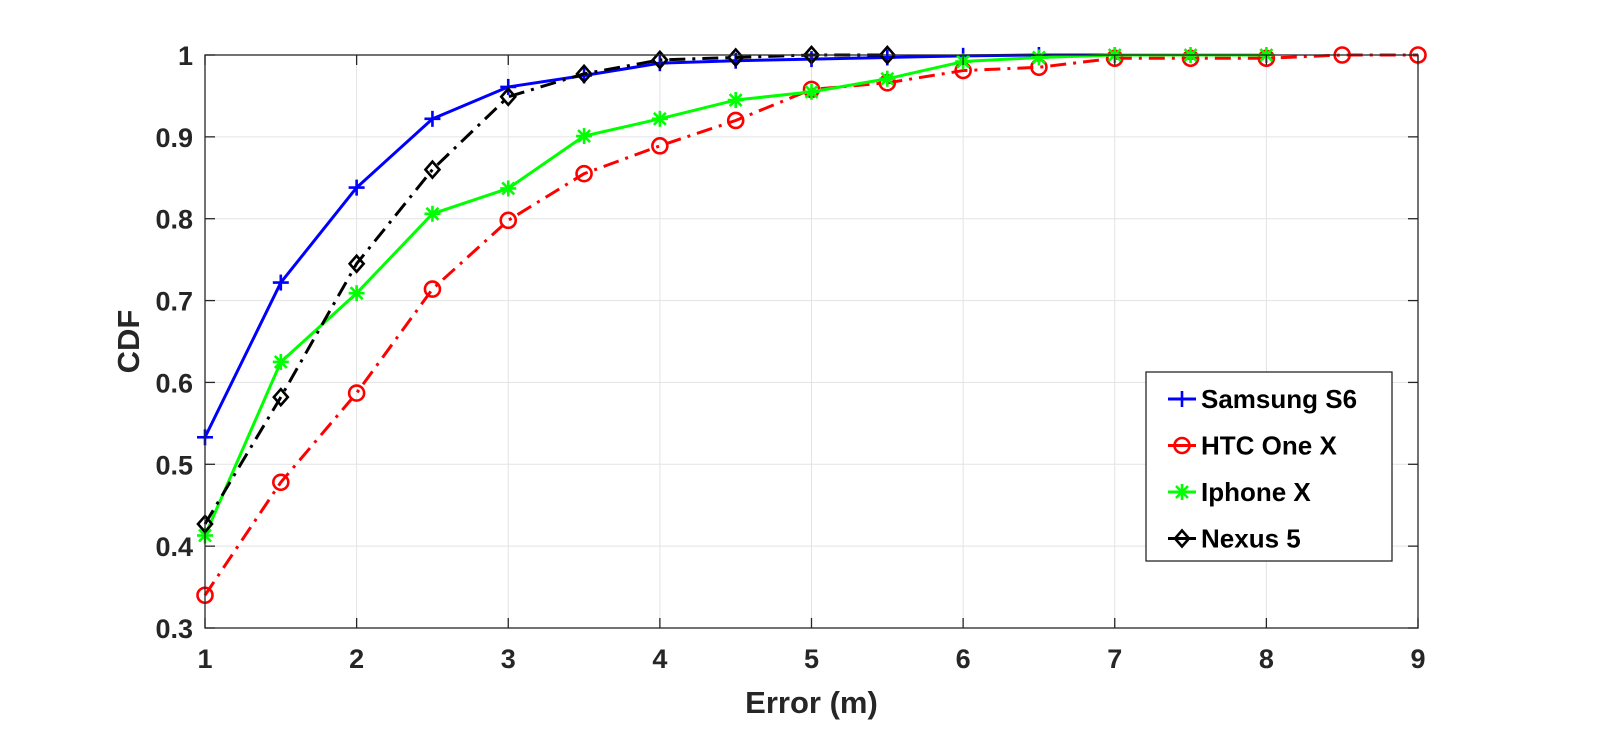  Describe the element at coordinates (174, 383) in the screenshot. I see `y-tick-label: 0.6` at that location.